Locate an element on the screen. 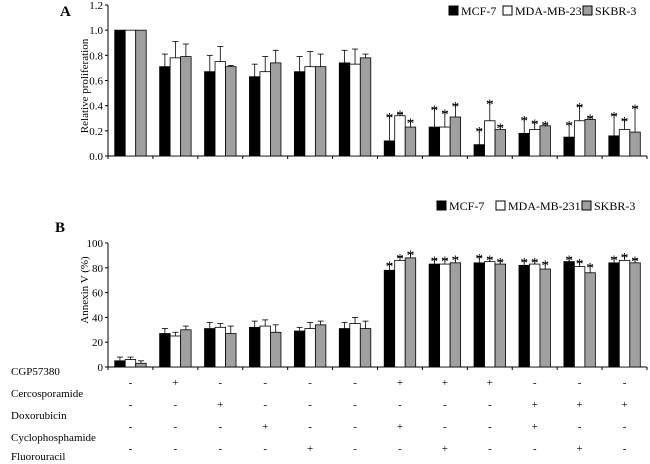 This screenshot has width=650, height=464. bar-b-s2-g9 is located at coordinates (545, 318).